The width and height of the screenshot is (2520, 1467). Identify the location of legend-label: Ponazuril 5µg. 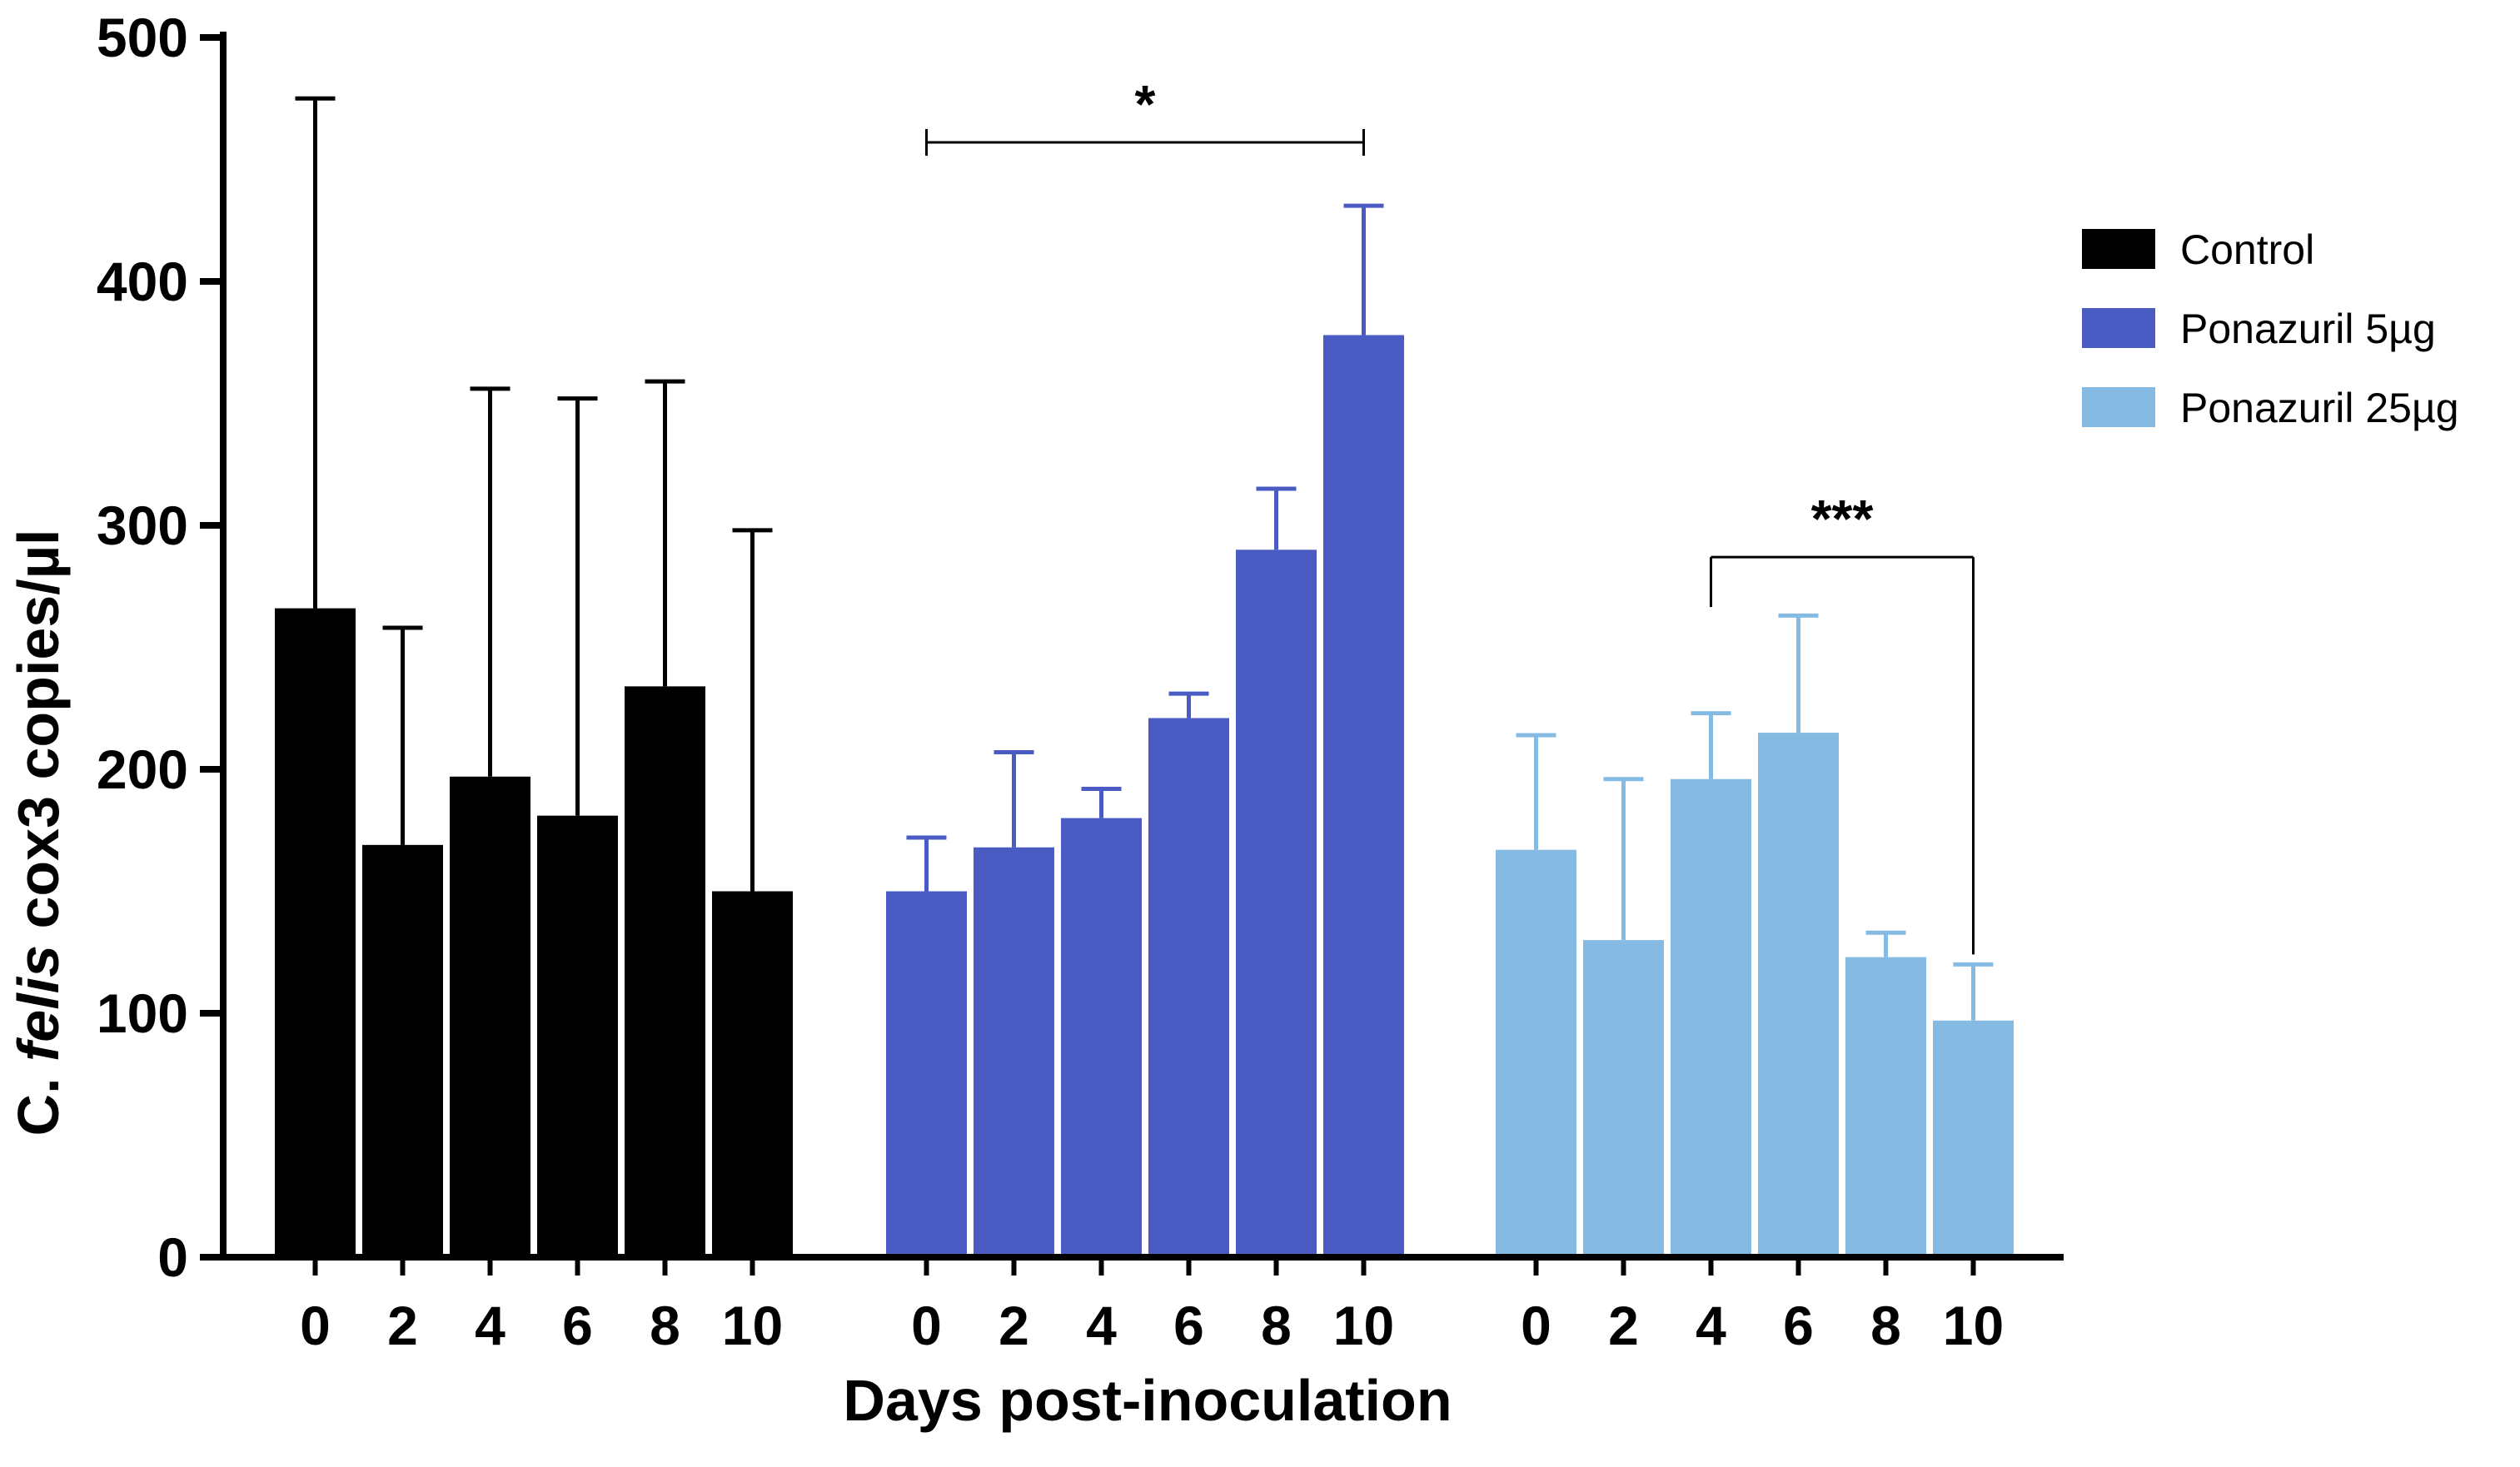
(2308, 329).